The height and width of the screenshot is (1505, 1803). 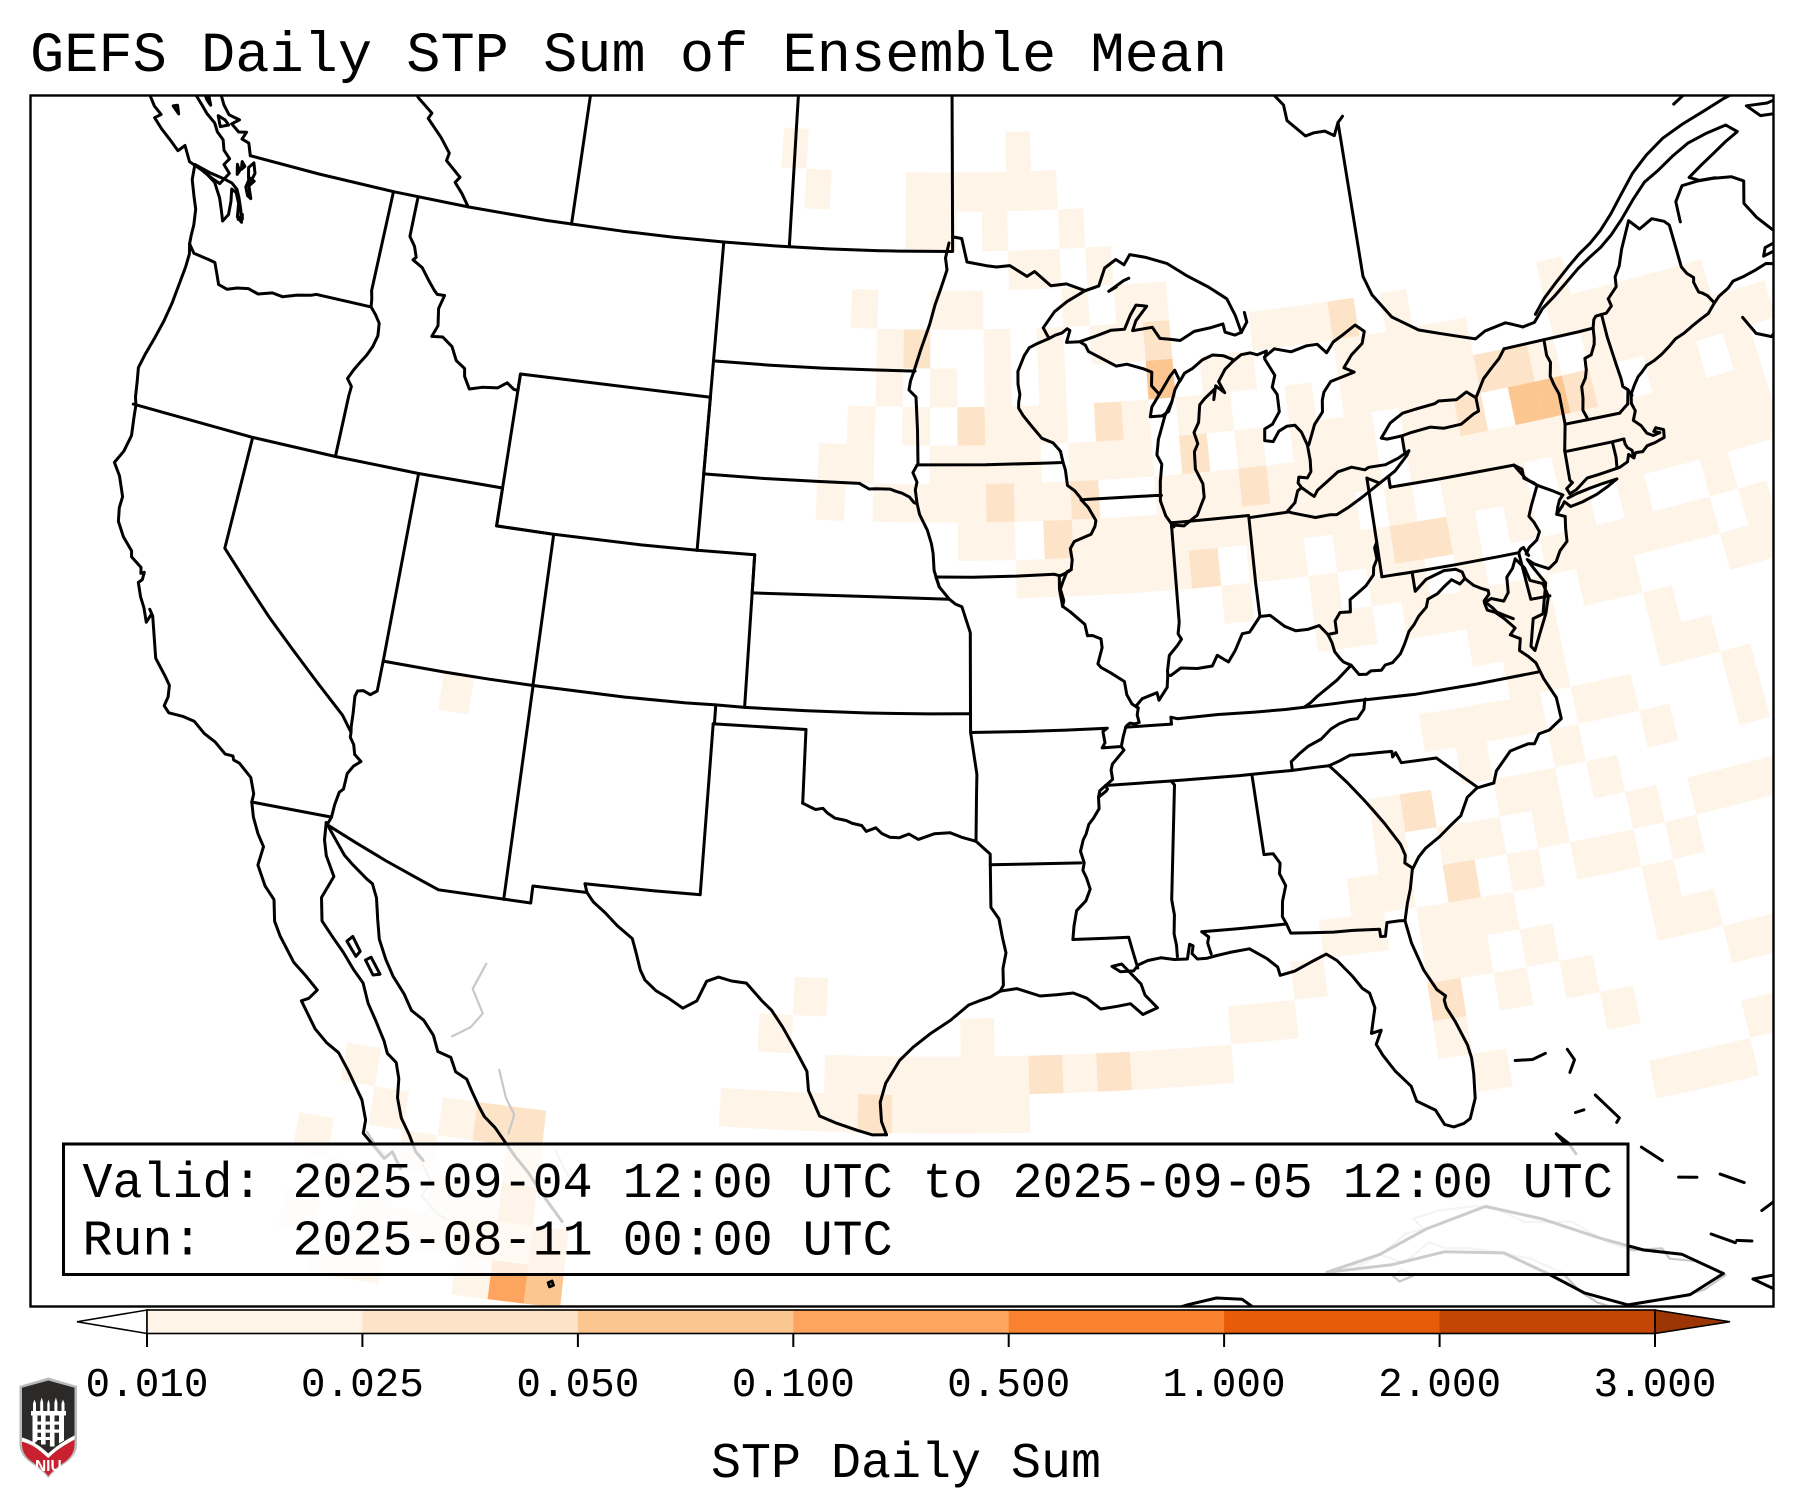 What do you see at coordinates (577, 1386) in the screenshot?
I see `svg-text: 0.050` at bounding box center [577, 1386].